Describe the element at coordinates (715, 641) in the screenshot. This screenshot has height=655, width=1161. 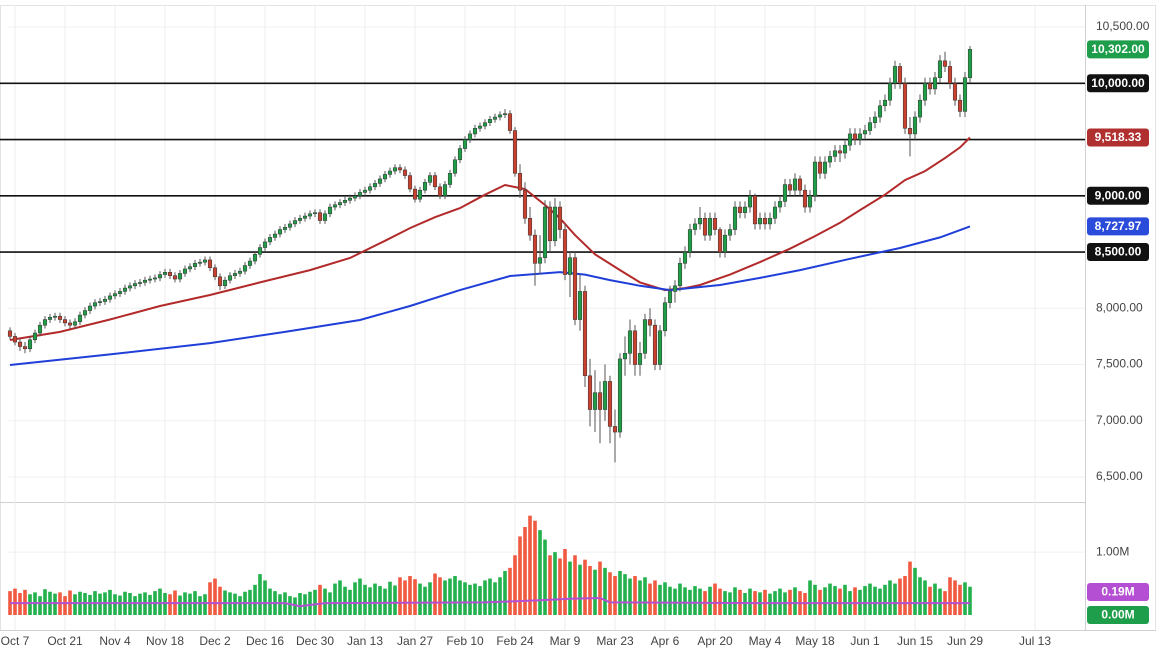
I see `x-tick-label: Apr 20` at that location.